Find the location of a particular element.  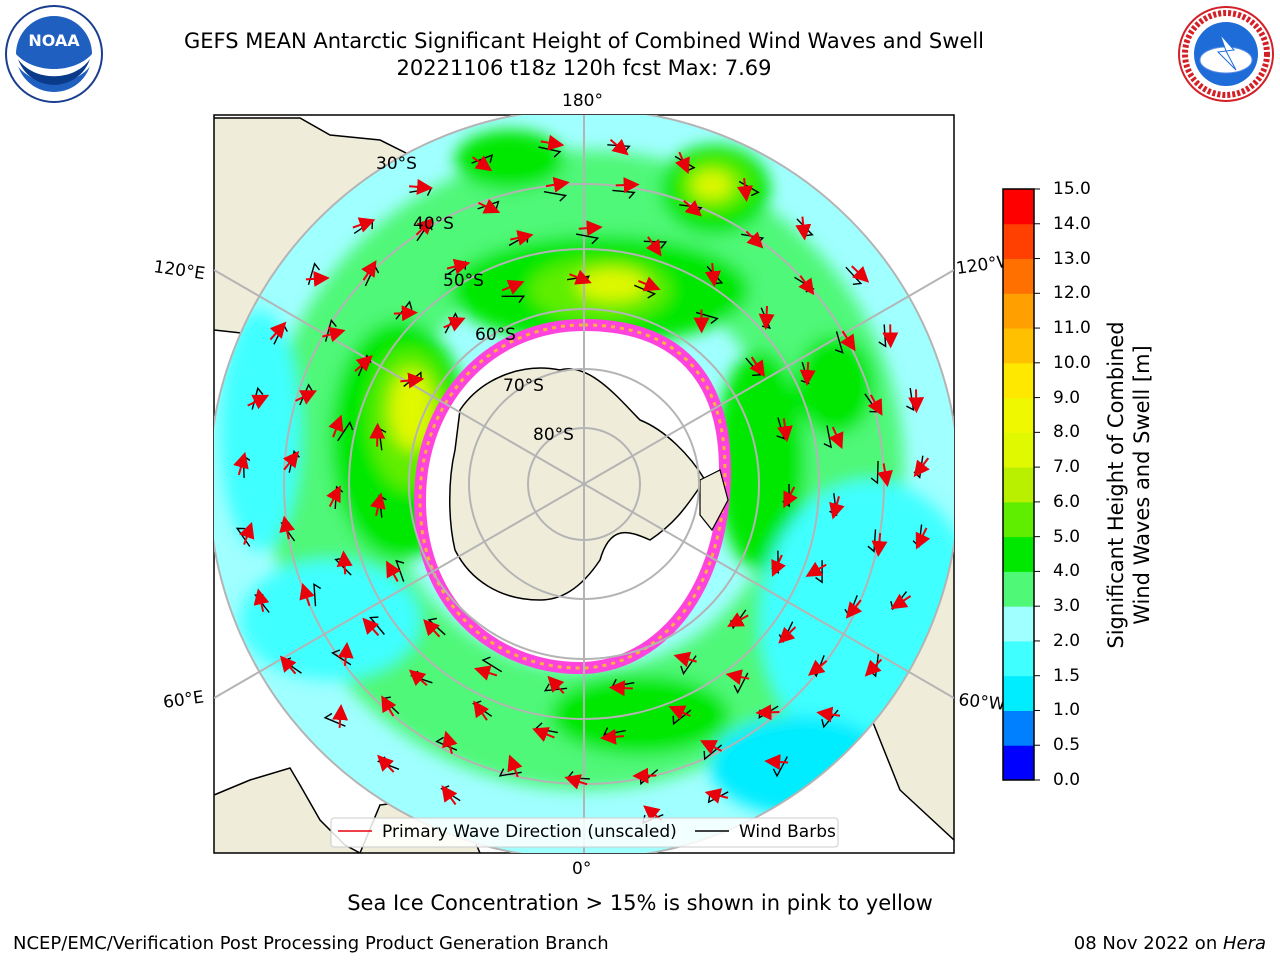

colorbar-tick-label: 9.0 is located at coordinates (1067, 397).